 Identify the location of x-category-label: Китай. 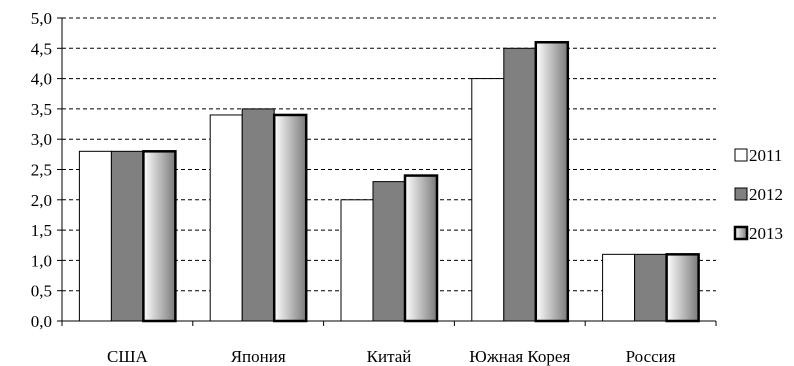
(389, 356).